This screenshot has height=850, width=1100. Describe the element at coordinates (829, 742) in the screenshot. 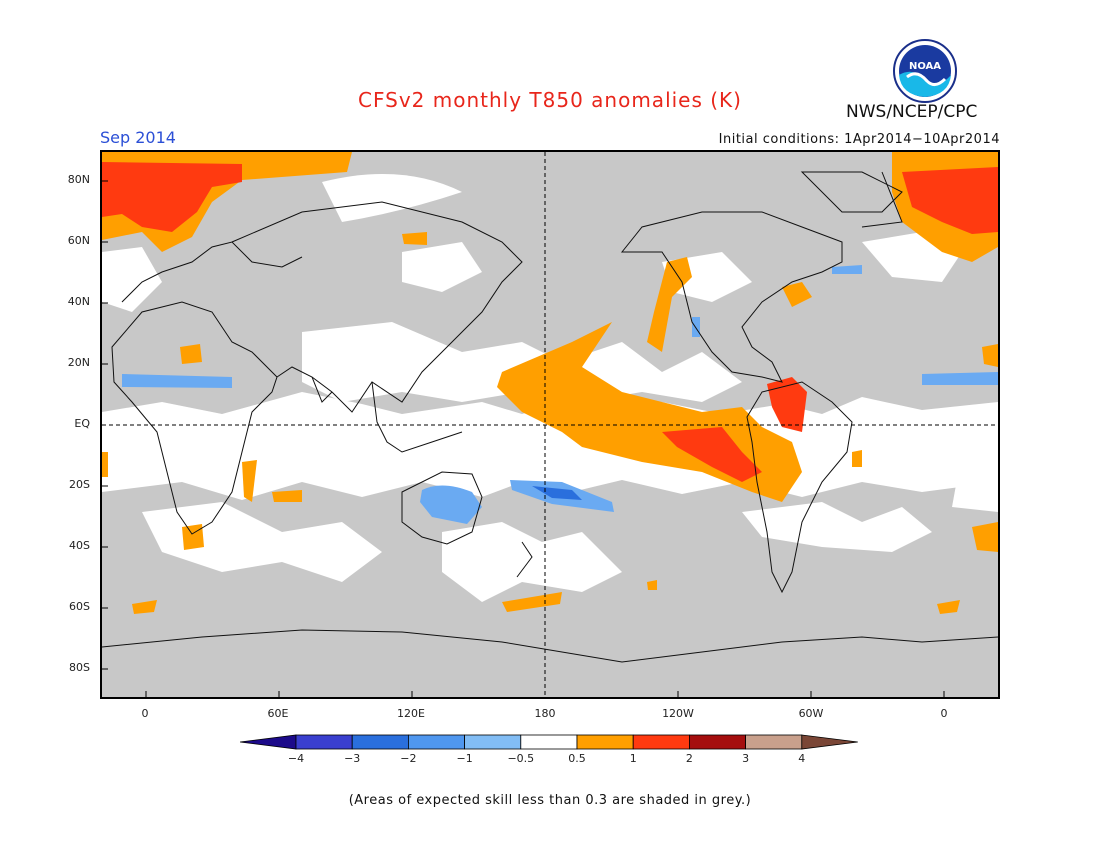

I see `colorbar-segment-max` at that location.